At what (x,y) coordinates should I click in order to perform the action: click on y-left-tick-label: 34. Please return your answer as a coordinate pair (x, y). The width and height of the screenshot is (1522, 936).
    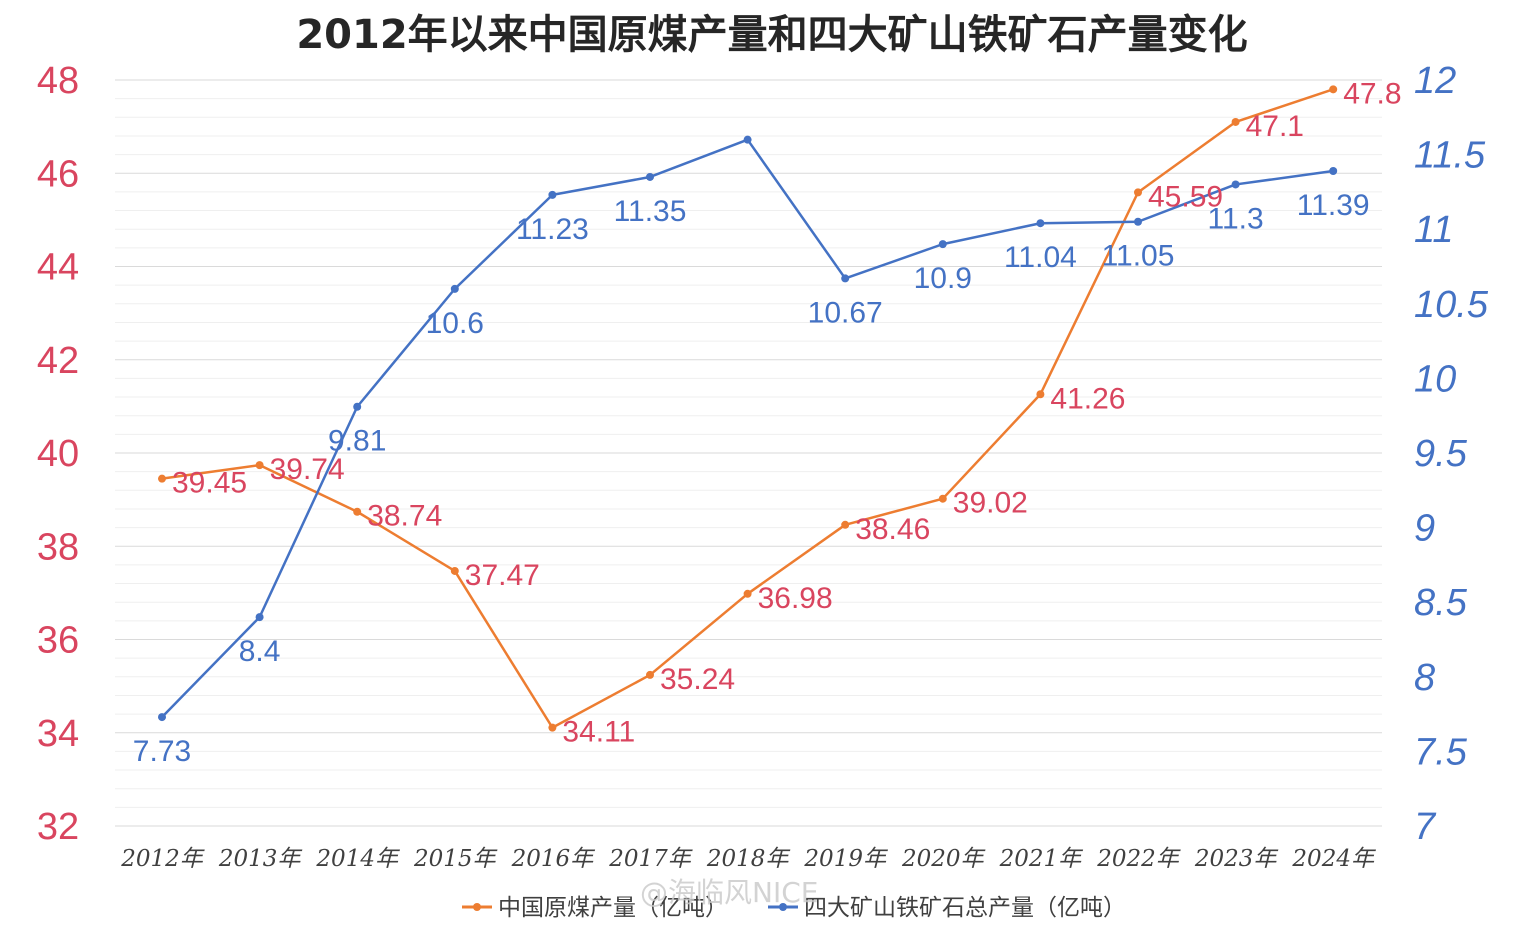
    Looking at the image, I should click on (58, 734).